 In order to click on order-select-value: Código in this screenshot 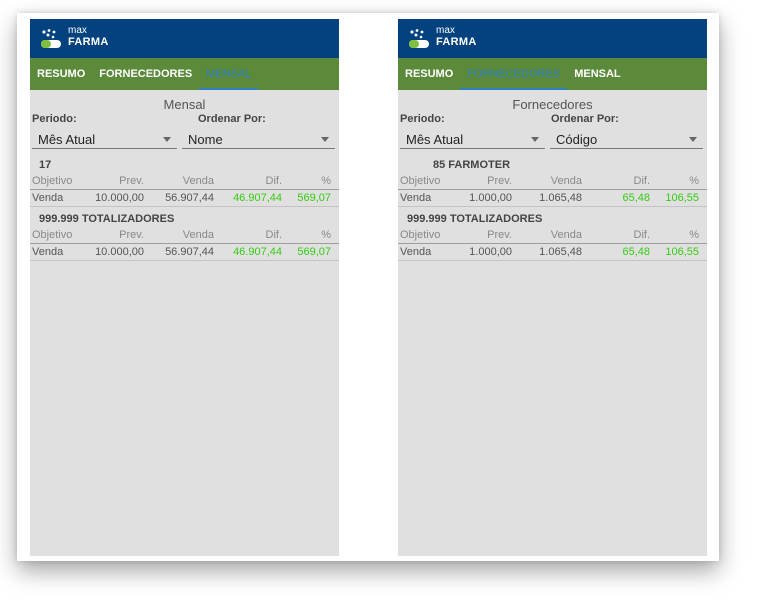, I will do `click(577, 139)`.